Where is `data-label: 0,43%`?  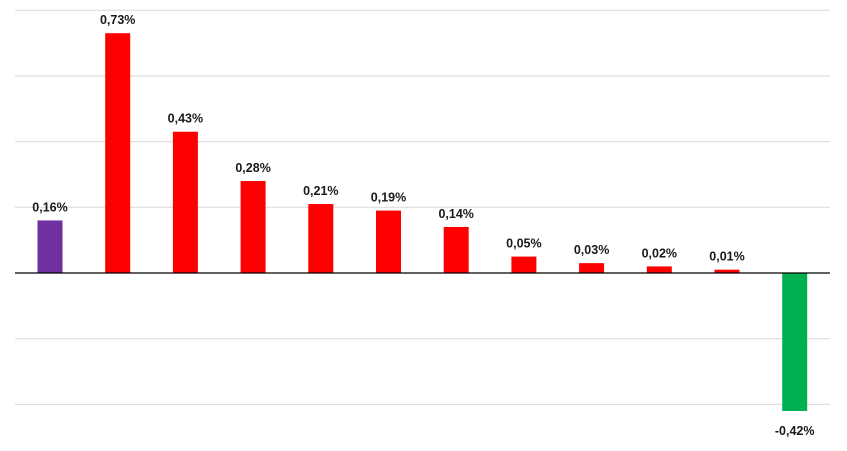 data-label: 0,43% is located at coordinates (185, 119).